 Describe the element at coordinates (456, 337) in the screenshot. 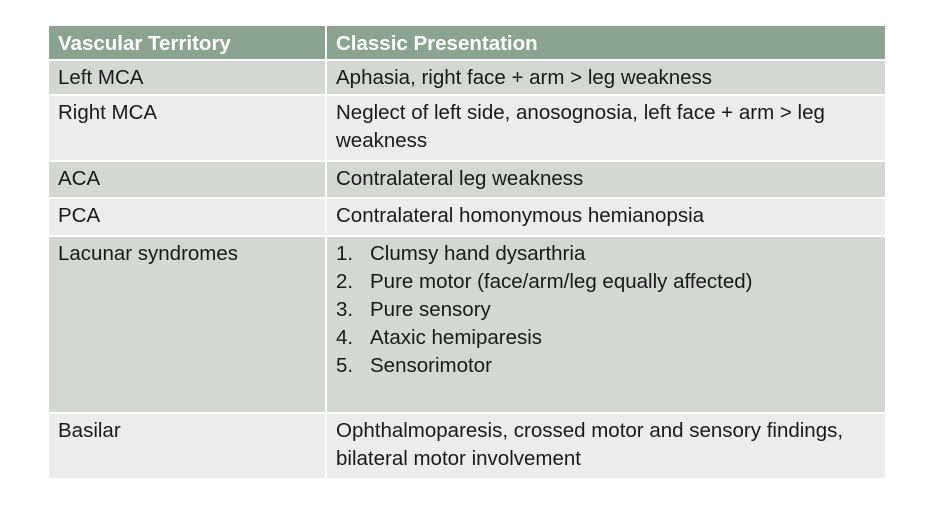

I see `list-text: Ataxic hemiparesis` at that location.